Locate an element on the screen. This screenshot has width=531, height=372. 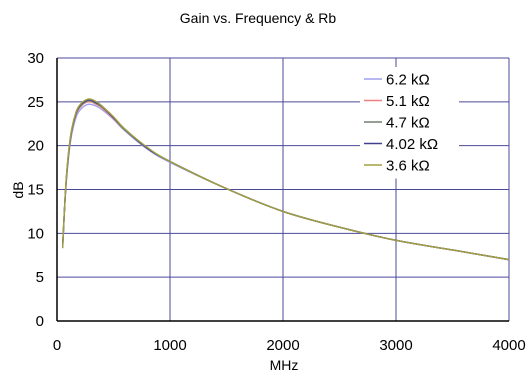
legend-label: 4.7 kΩ is located at coordinates (408, 123).